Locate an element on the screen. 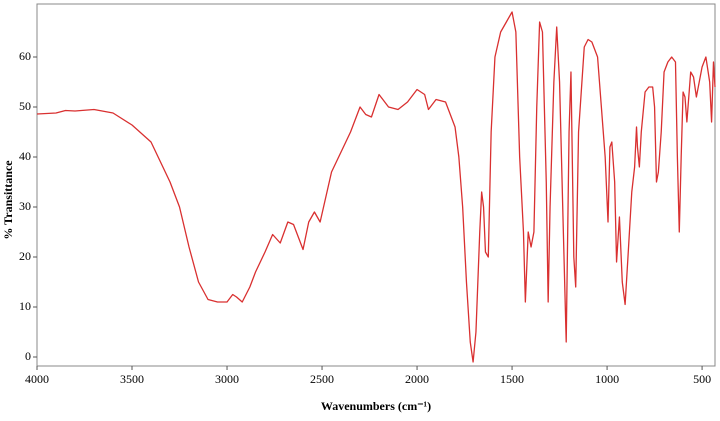 The width and height of the screenshot is (720, 421). y-tick-label: 20 is located at coordinates (25, 256).